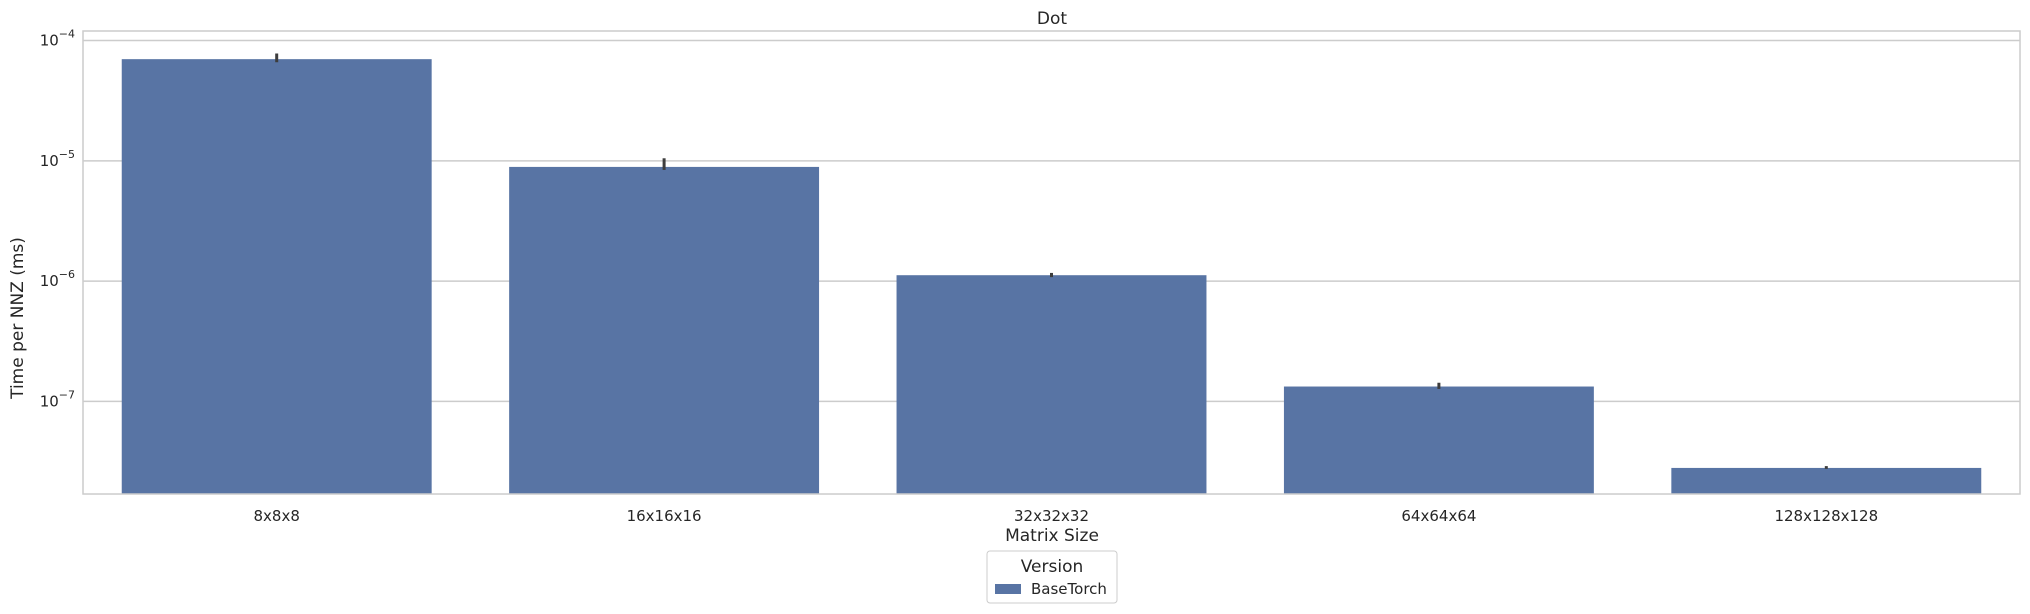  Describe the element at coordinates (1052, 19) in the screenshot. I see `chart-title: Dot` at that location.